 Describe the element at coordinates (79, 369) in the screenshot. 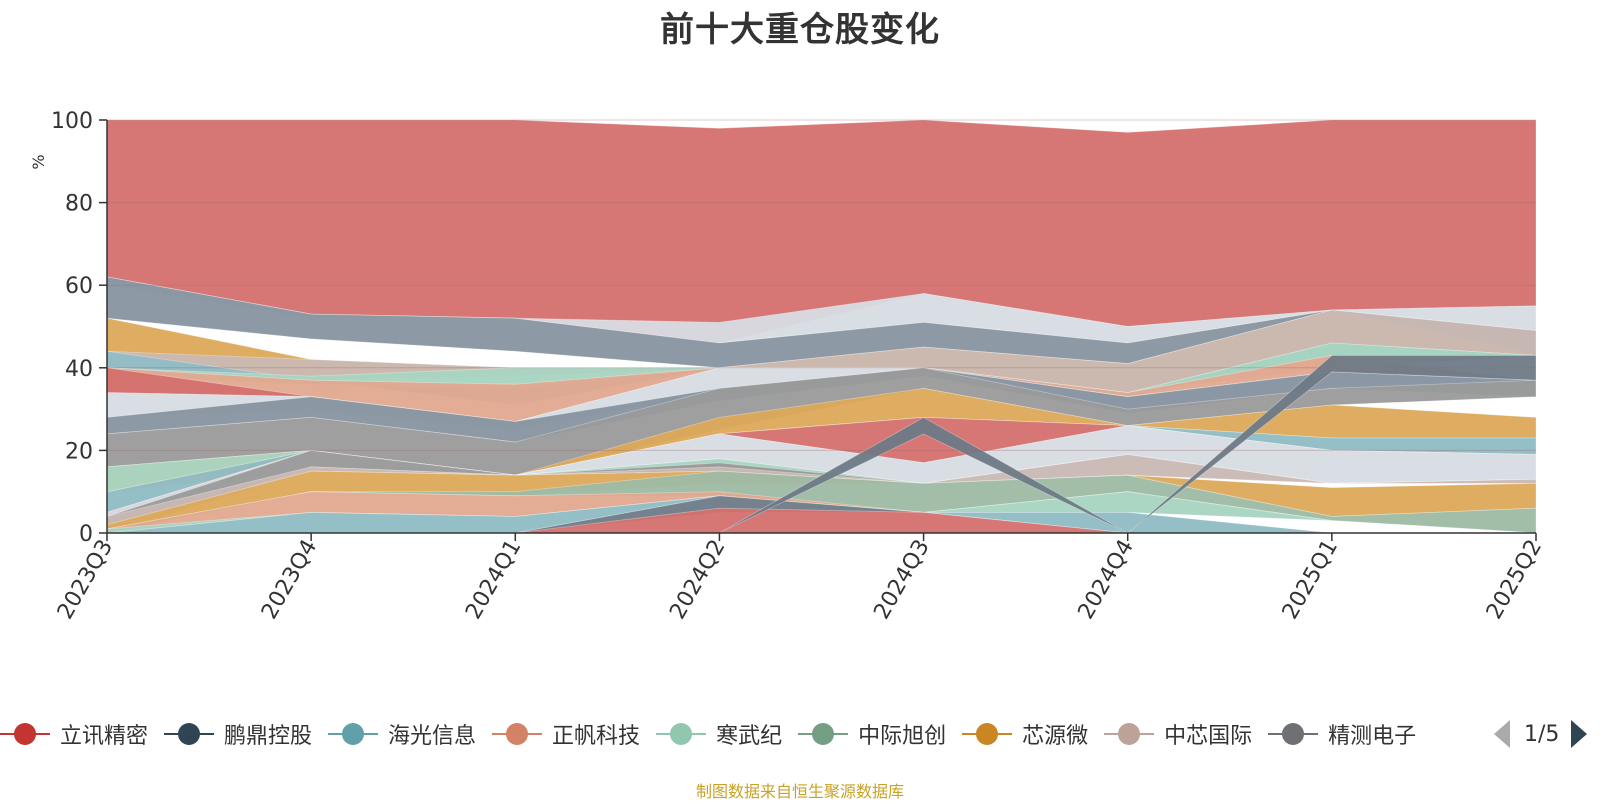

I see `y-tick-label: 40` at that location.